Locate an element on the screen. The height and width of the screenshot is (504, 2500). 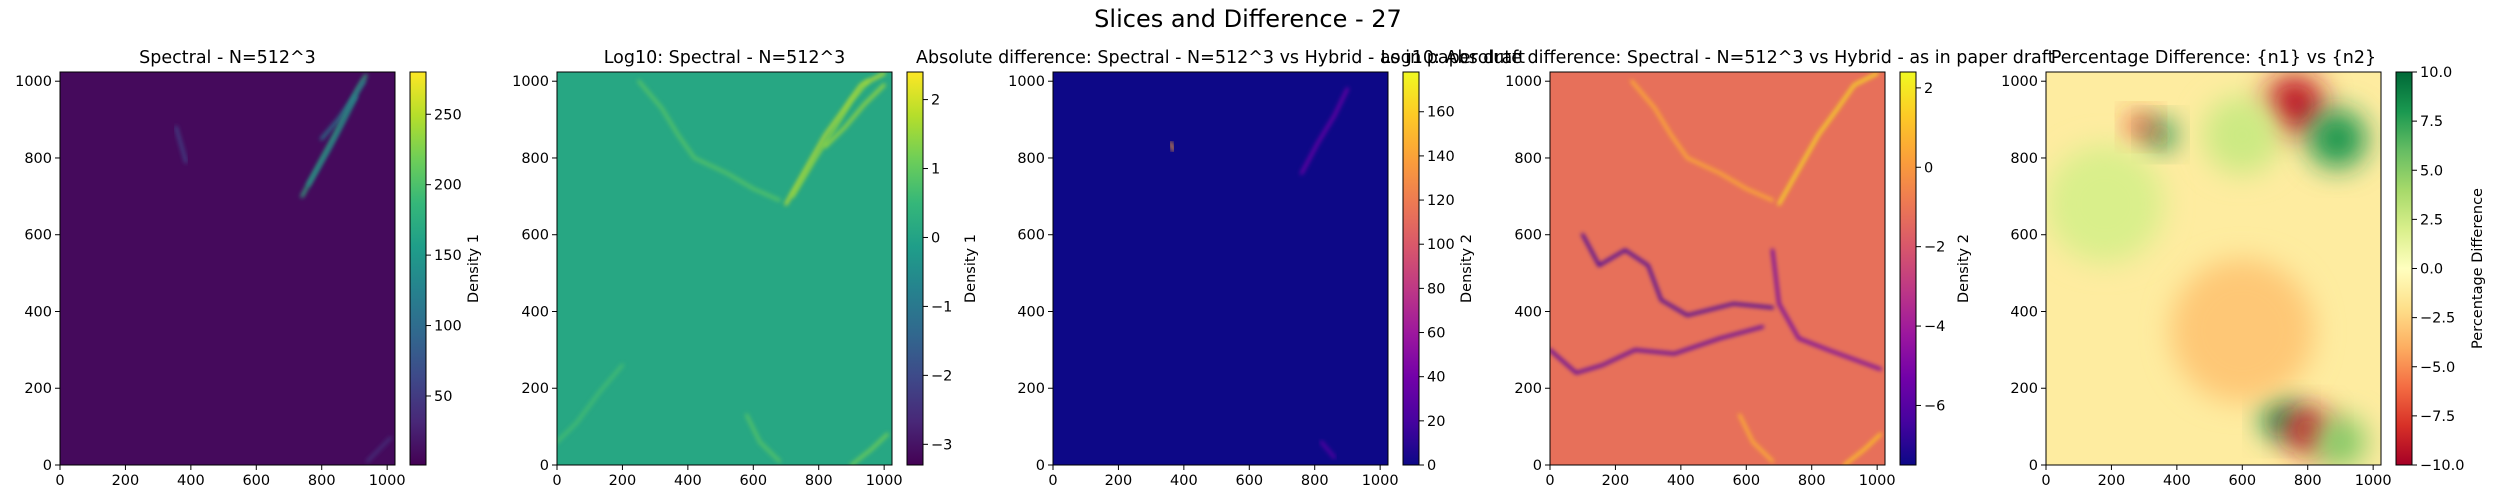
colorbar-tick-label: −2 is located at coordinates (941, 376).